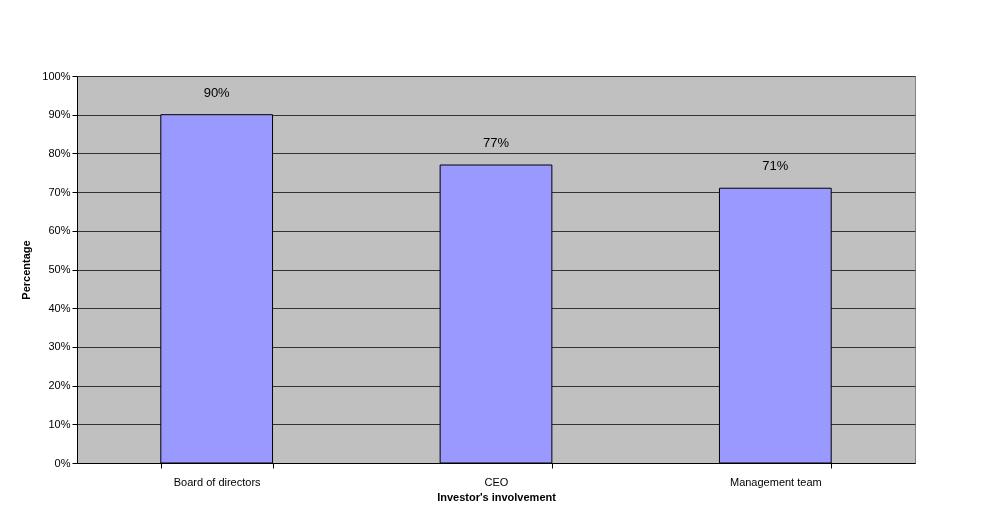 Image resolution: width=1007 pixels, height=509 pixels. What do you see at coordinates (496, 481) in the screenshot?
I see `x-tick-label: CEO` at bounding box center [496, 481].